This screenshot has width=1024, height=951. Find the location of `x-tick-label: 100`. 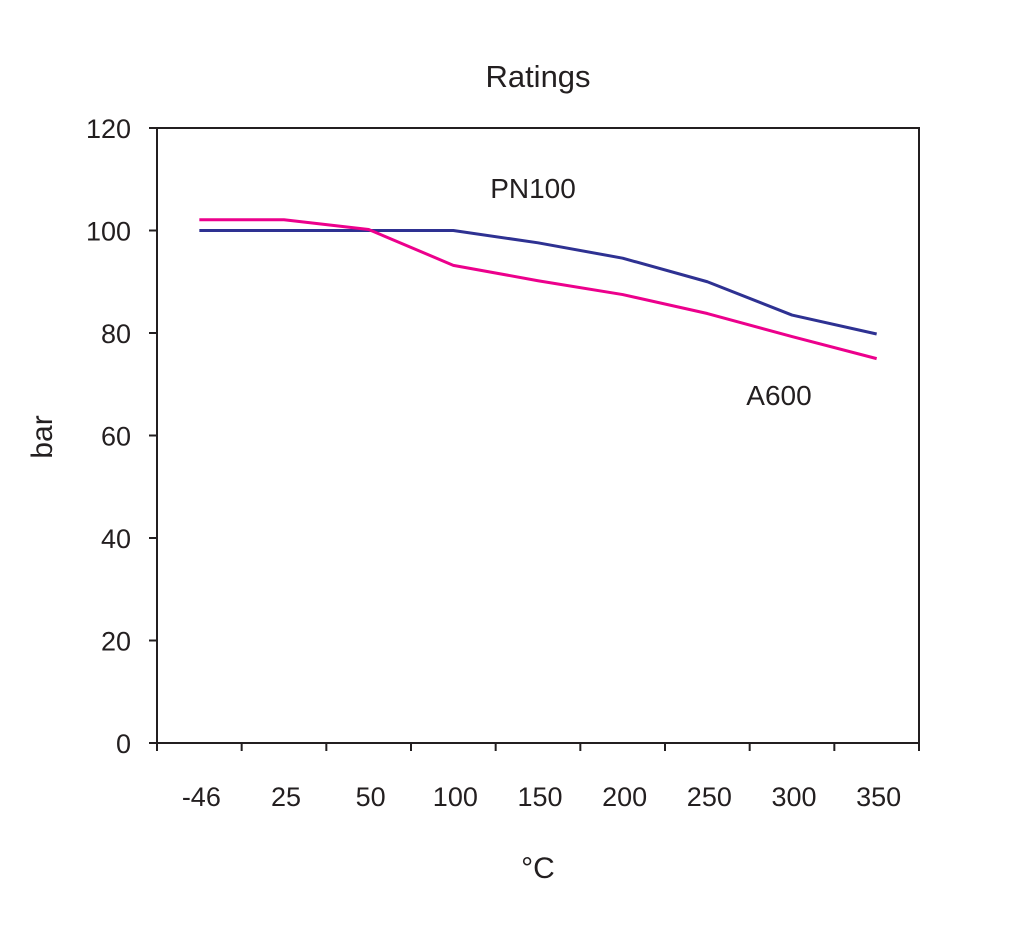

x-tick-label: 100 is located at coordinates (455, 797).